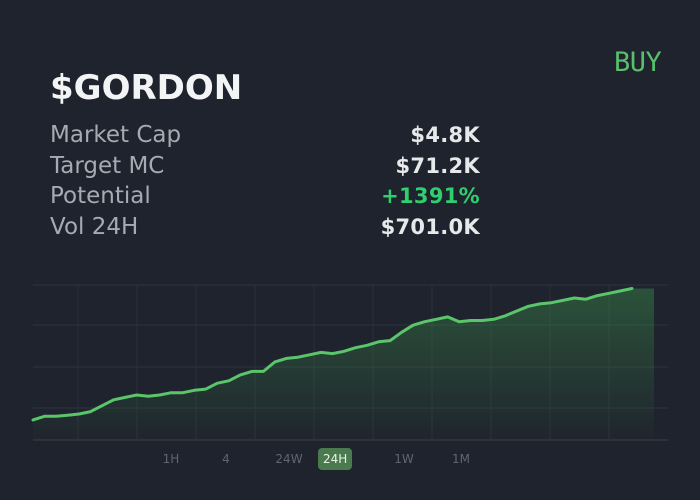 The width and height of the screenshot is (700, 500). Describe the element at coordinates (445, 135) in the screenshot. I see `market-cap-value: $4.8K` at that location.